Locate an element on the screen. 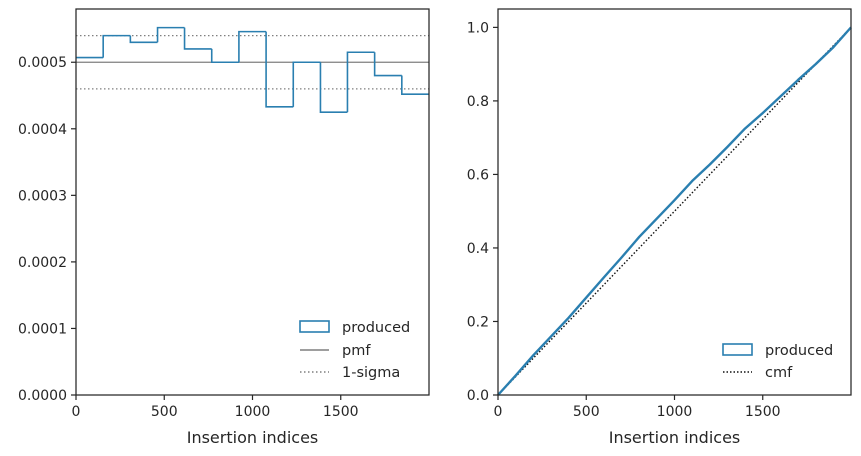 The image size is (861, 456). histogram-plot-area is located at coordinates (252, 69).